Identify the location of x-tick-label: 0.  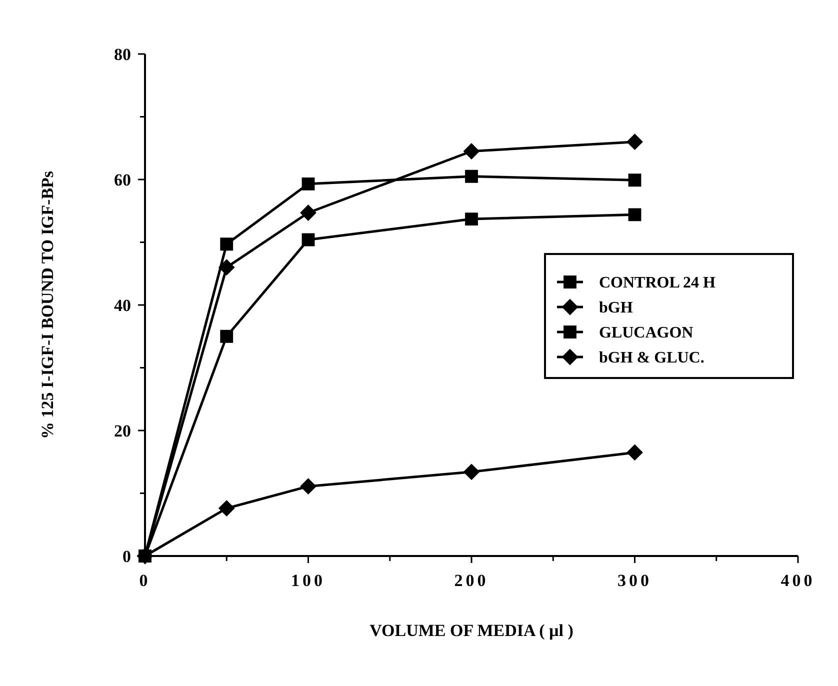
(145, 580).